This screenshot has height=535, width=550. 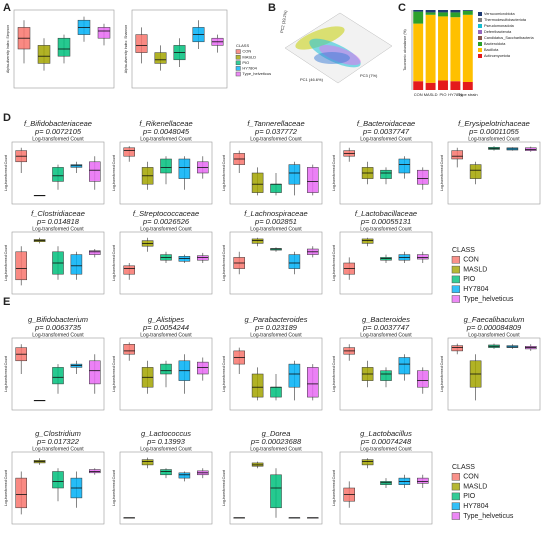 What do you see at coordinates (58, 123) in the screenshot?
I see `chart-title: f_Bifidobacteriaceae` at bounding box center [58, 123].